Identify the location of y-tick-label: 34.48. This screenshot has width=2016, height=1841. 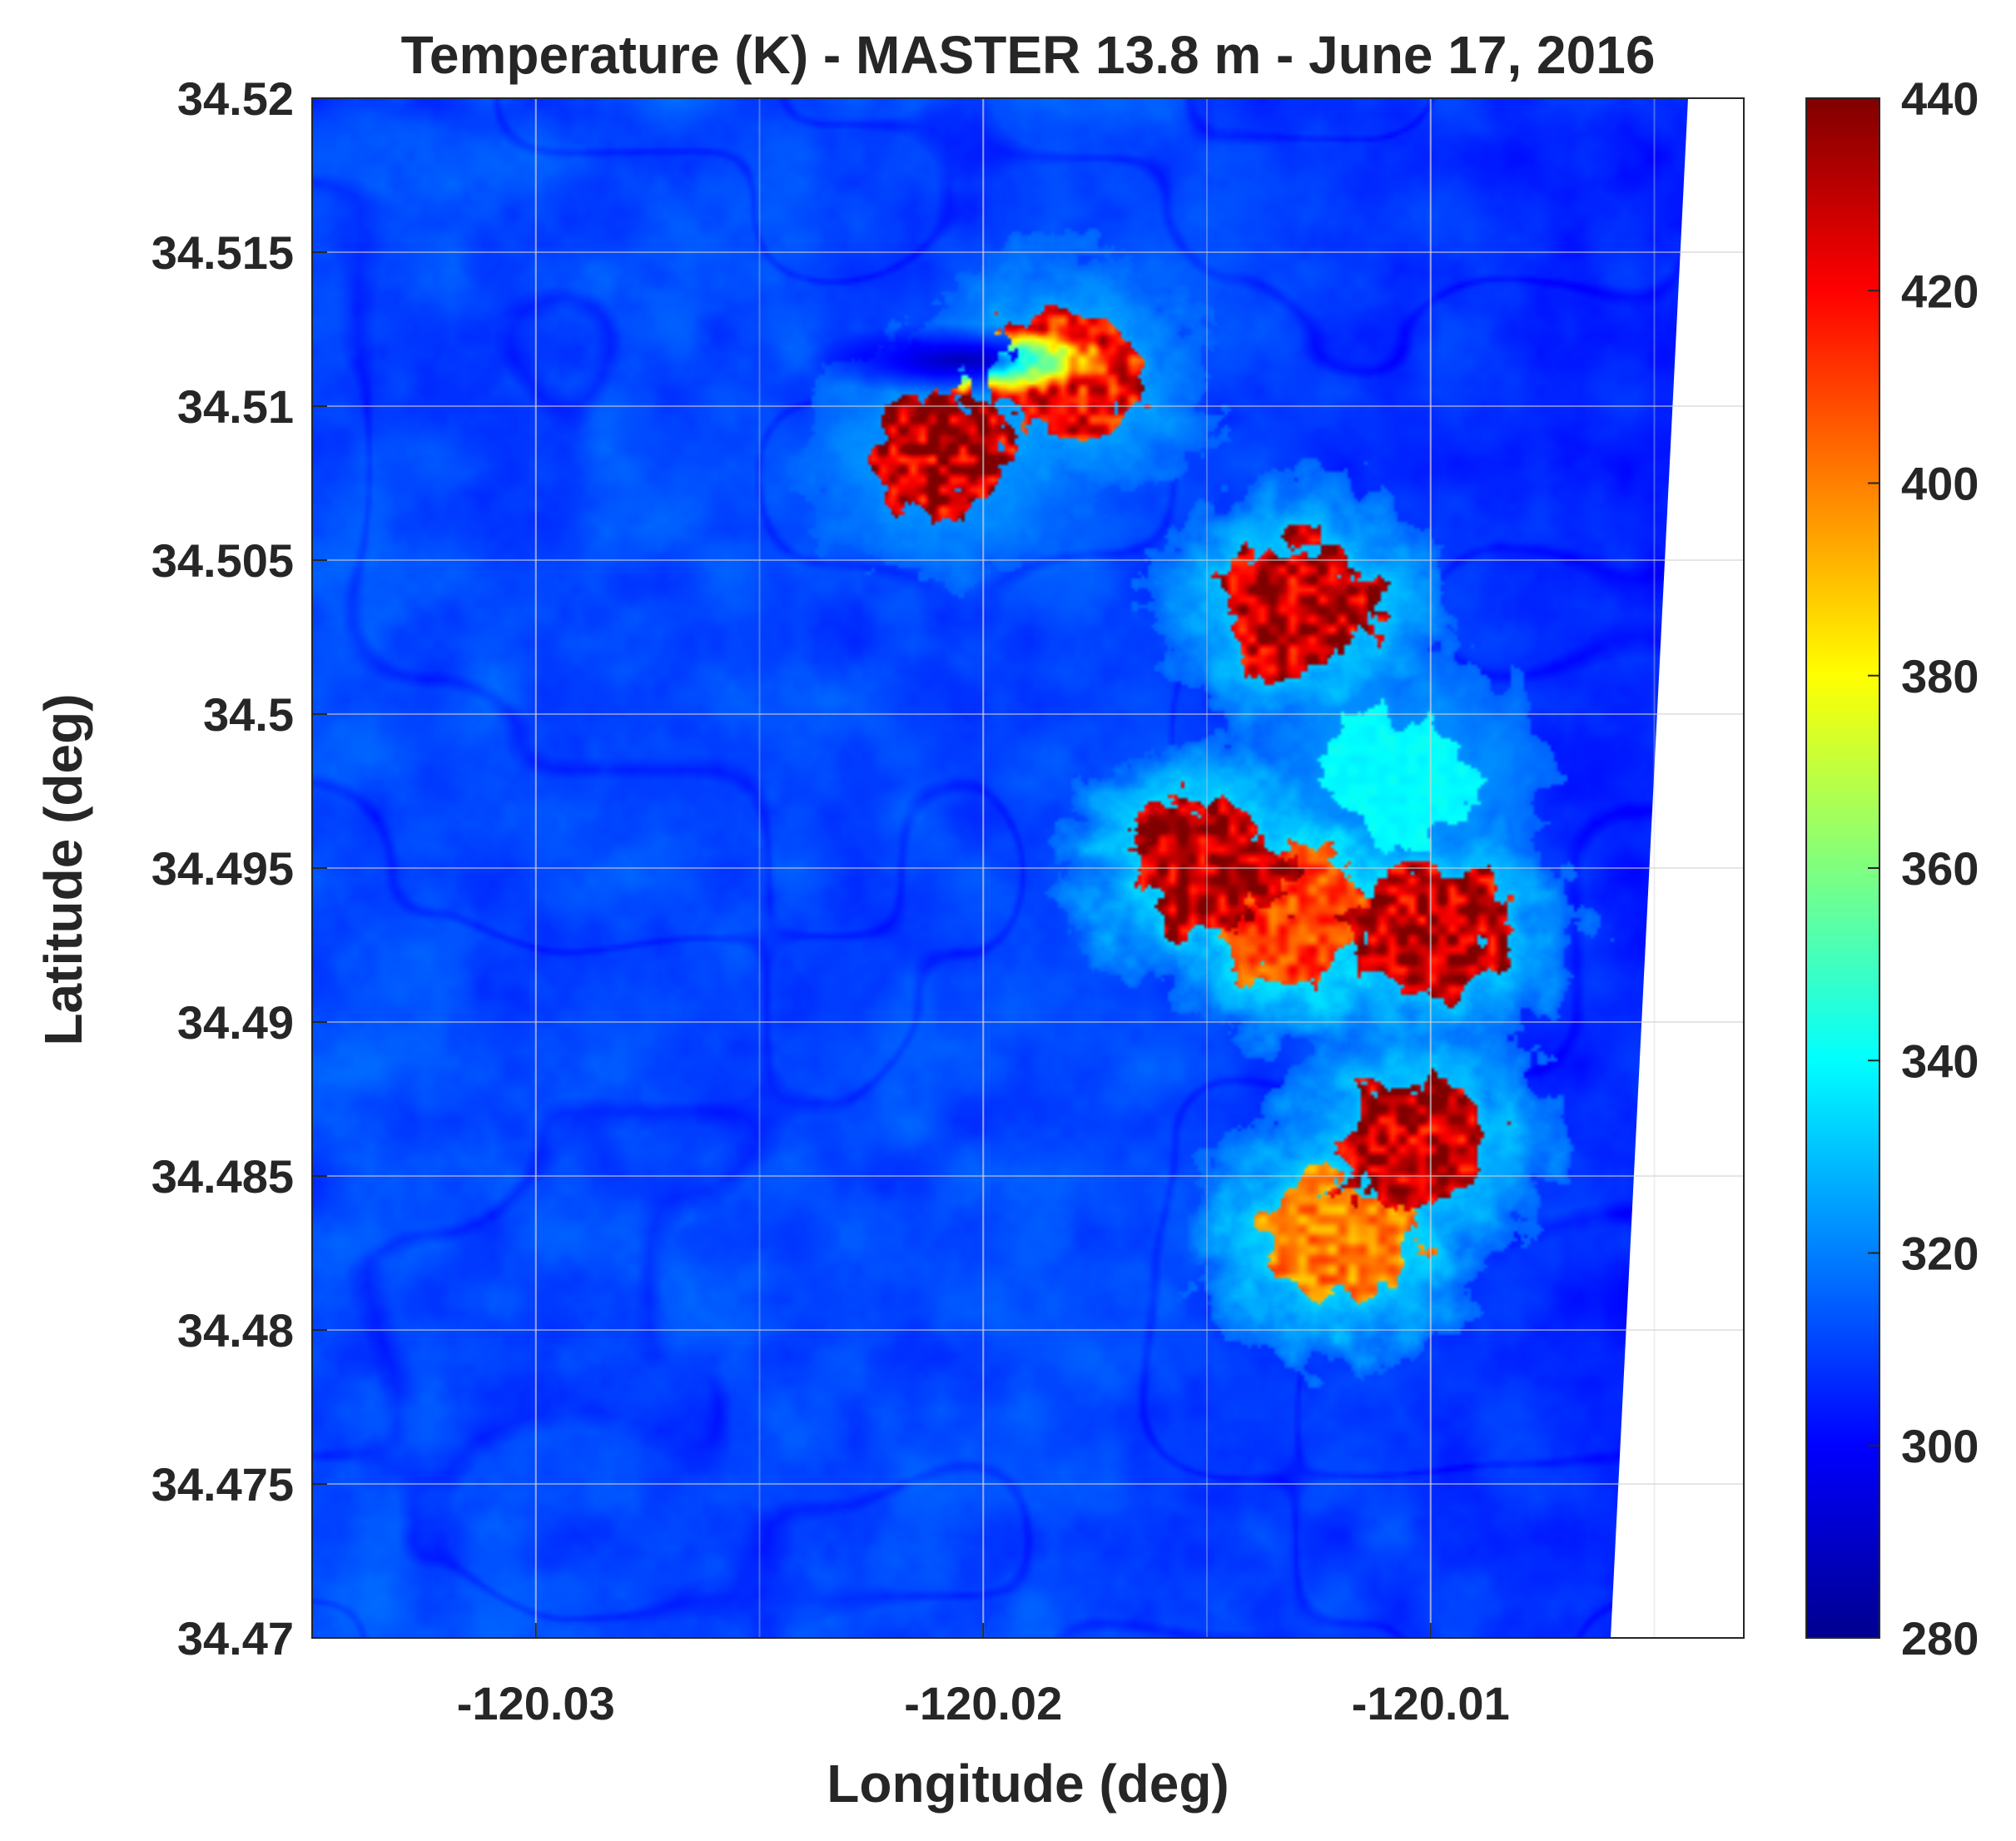
(235, 1330).